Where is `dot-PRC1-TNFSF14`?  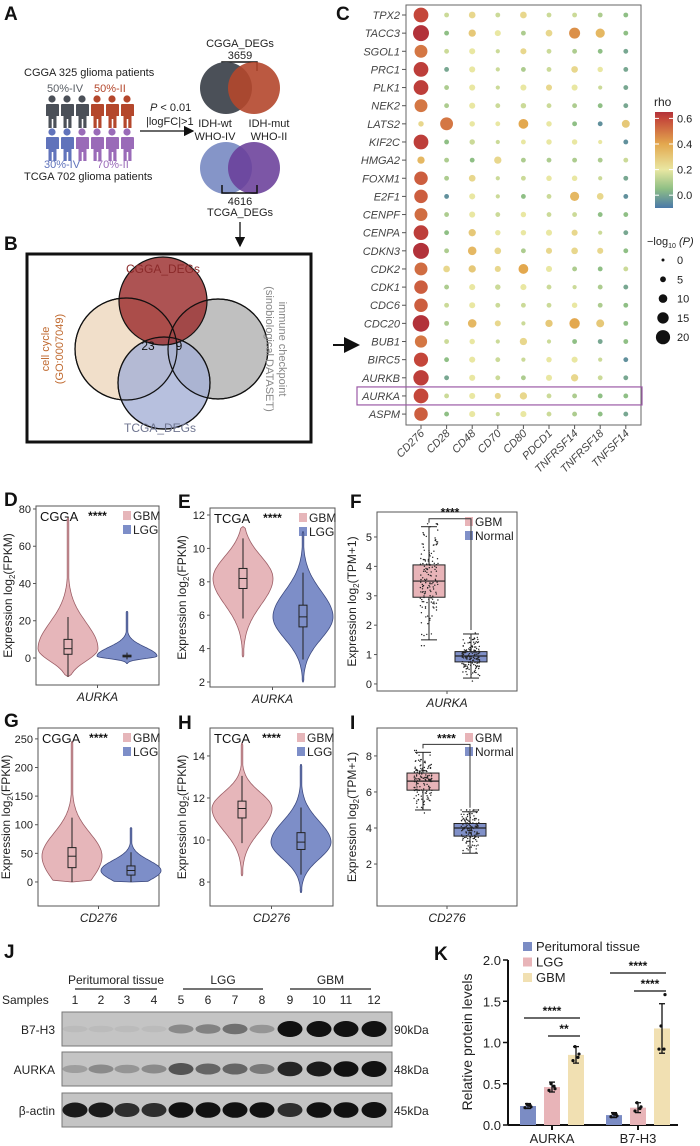 dot-PRC1-TNFSF14 is located at coordinates (626, 69).